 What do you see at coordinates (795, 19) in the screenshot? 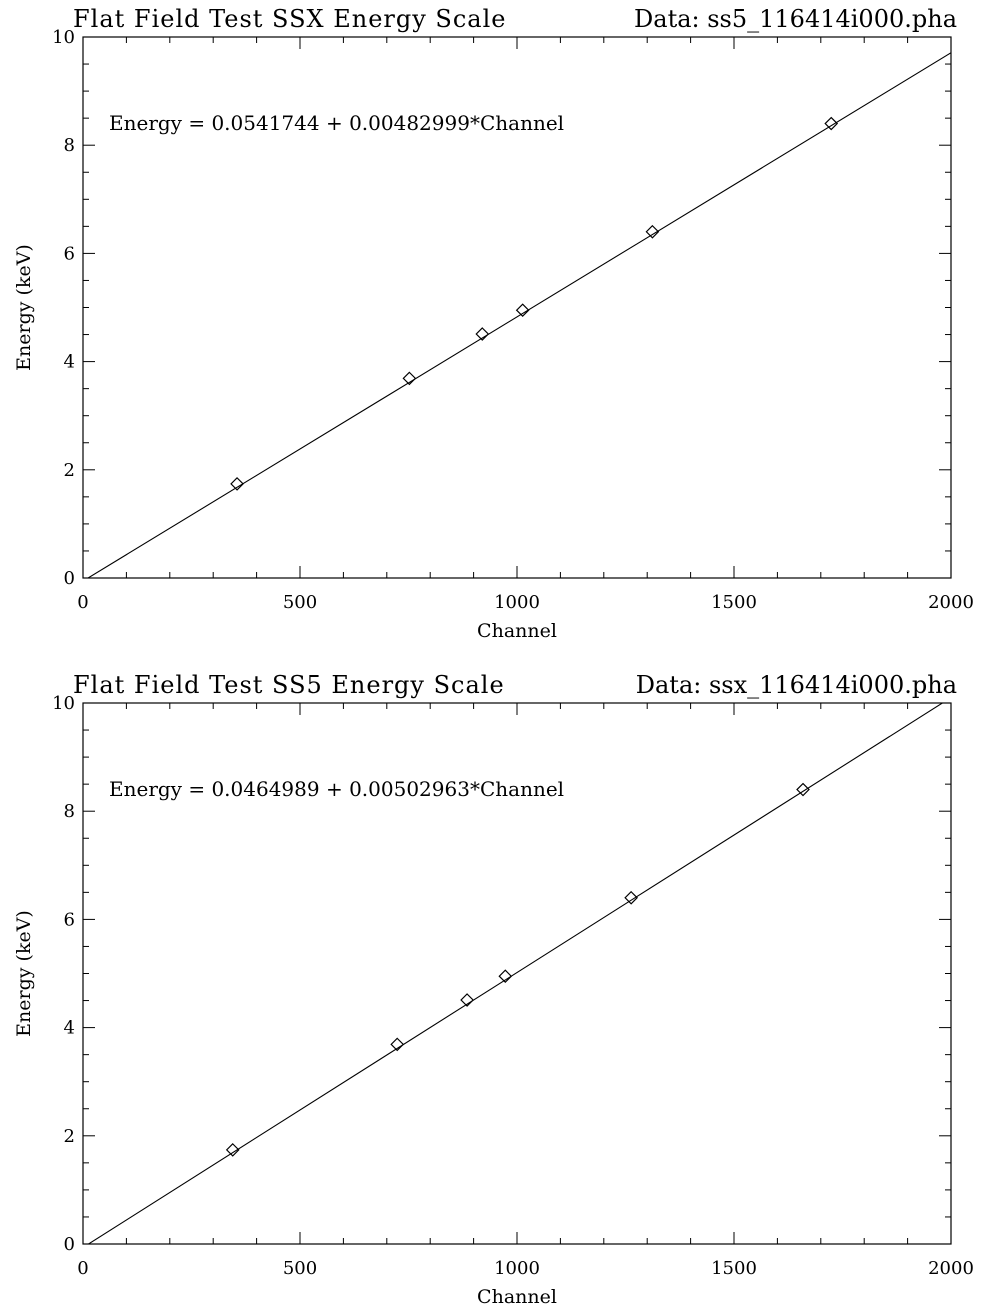
I see `data-file-label: Data: ss5_116414i000.pha` at bounding box center [795, 19].